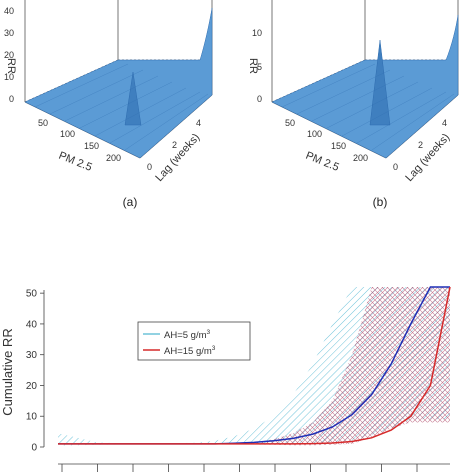  I want to click on panel-a-z-tick: 30, so click(9, 33).